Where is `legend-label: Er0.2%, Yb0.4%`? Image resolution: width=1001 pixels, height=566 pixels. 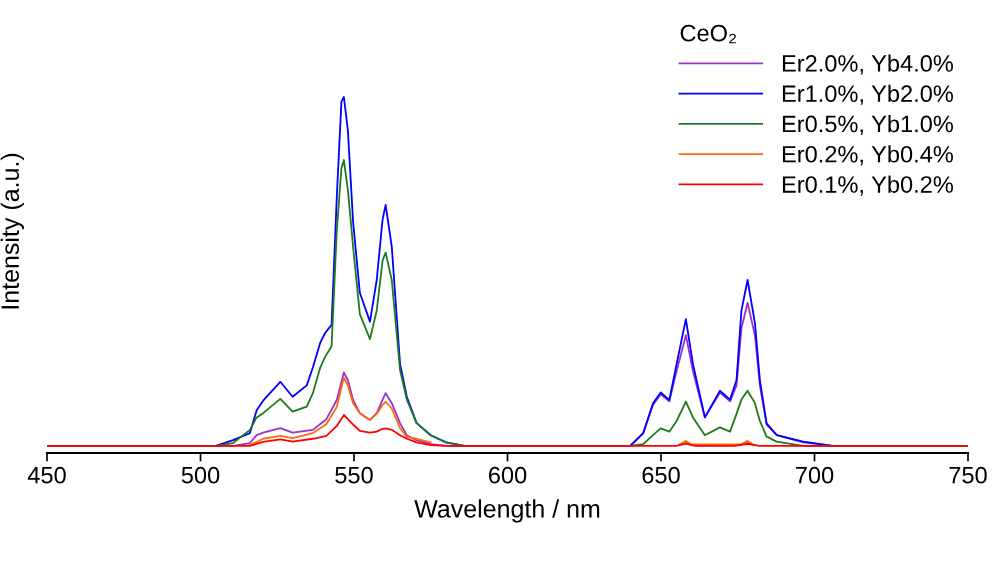
legend-label: Er0.2%, Yb0.4% is located at coordinates (867, 155).